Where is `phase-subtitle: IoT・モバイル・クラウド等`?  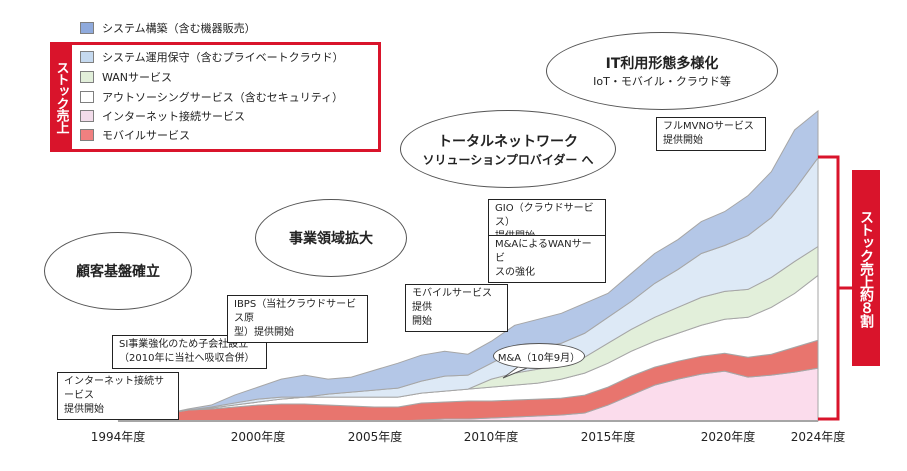
phase-subtitle: IoT・モバイル・クラウド等 is located at coordinates (662, 81).